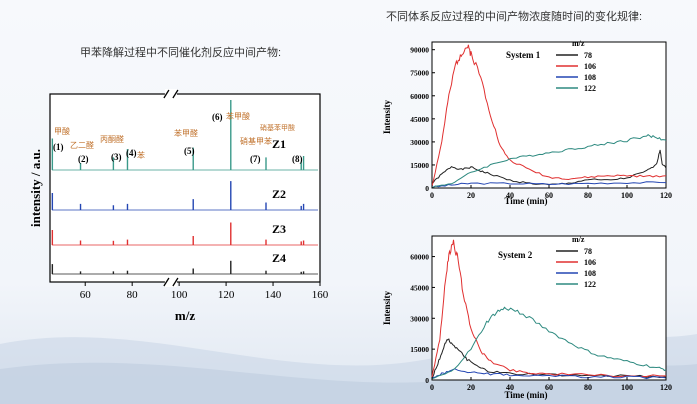  I want to click on ms-y-label: intensity / a.u., so click(35, 188).